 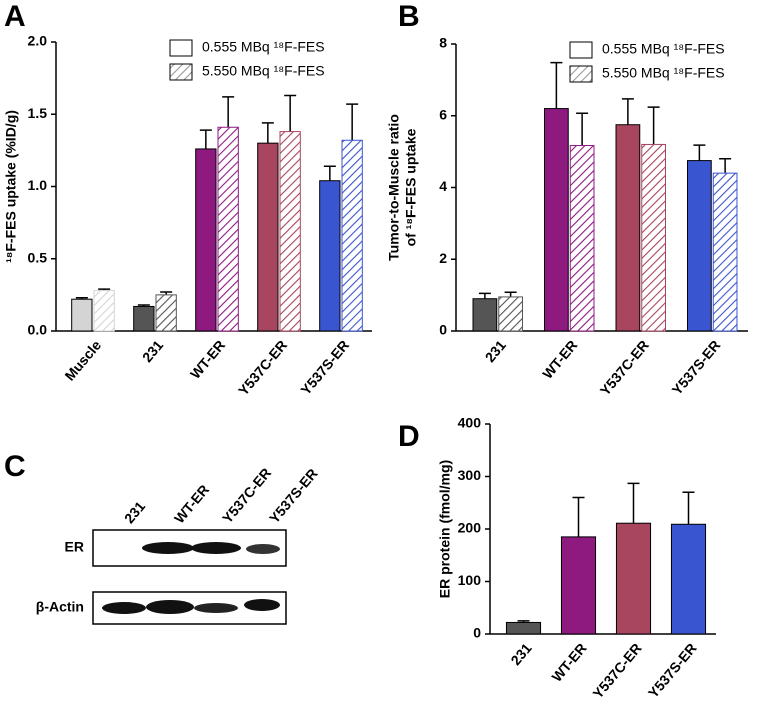 What do you see at coordinates (134, 512) in the screenshot?
I see `lane-label: 231` at bounding box center [134, 512].